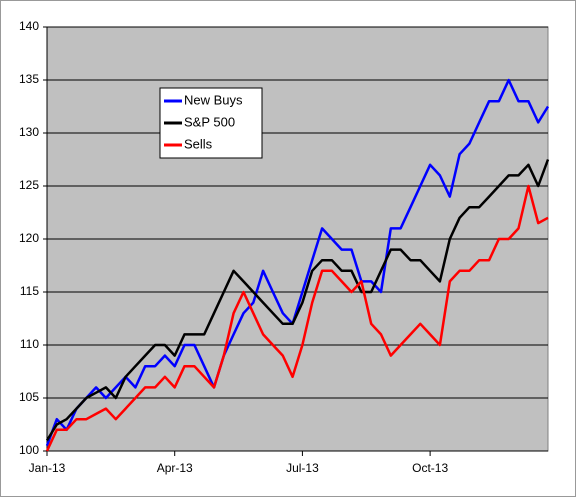  I want to click on y-tick-label: 140, so click(29, 26).